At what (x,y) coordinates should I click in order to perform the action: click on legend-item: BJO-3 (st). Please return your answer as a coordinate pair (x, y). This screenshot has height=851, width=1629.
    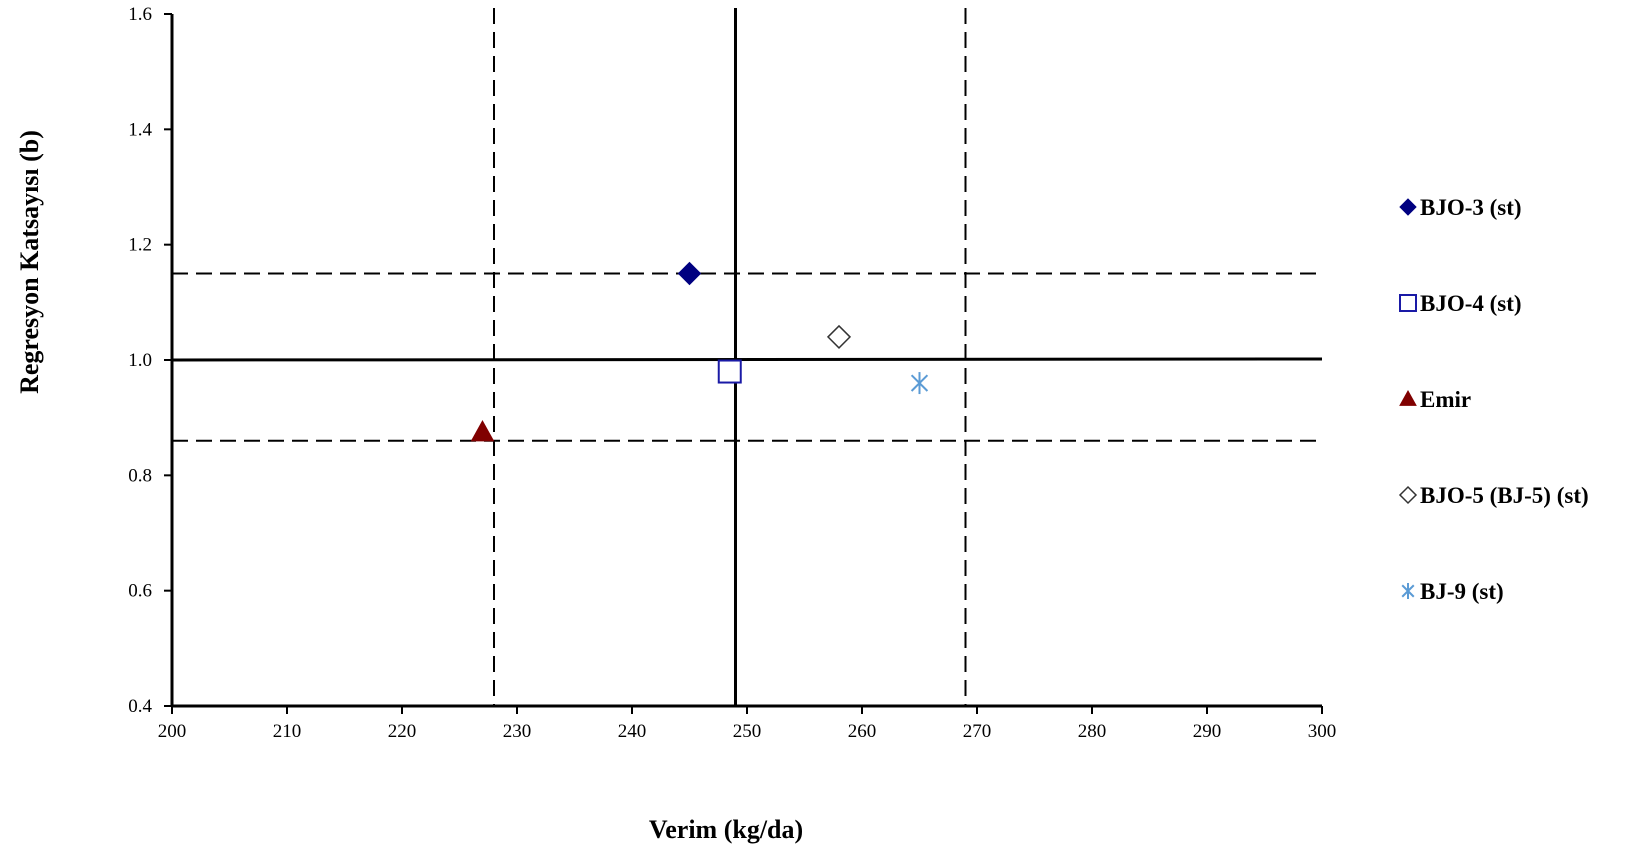
    Looking at the image, I should click on (1460, 207).